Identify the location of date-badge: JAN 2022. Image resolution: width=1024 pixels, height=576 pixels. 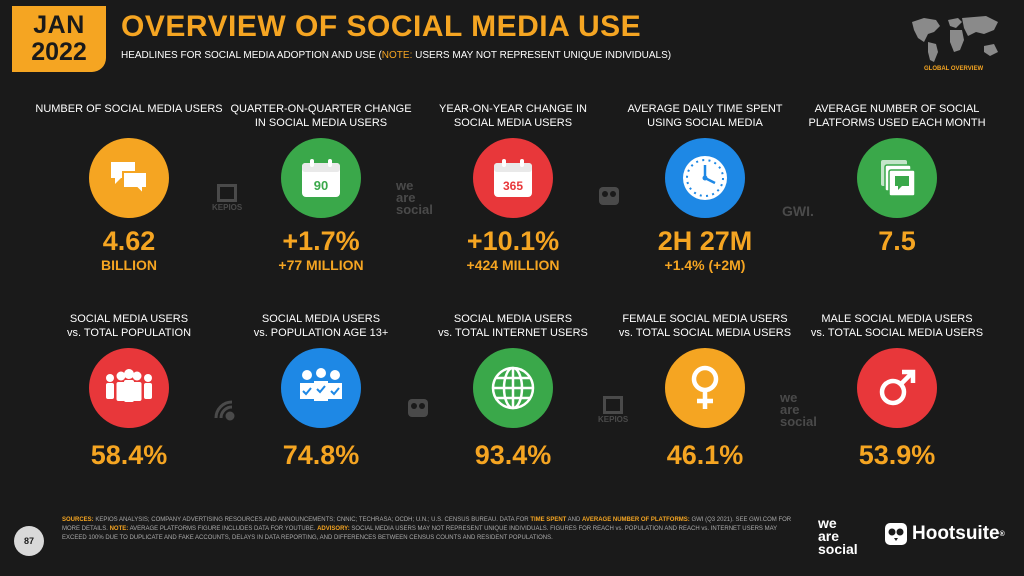
(59, 39).